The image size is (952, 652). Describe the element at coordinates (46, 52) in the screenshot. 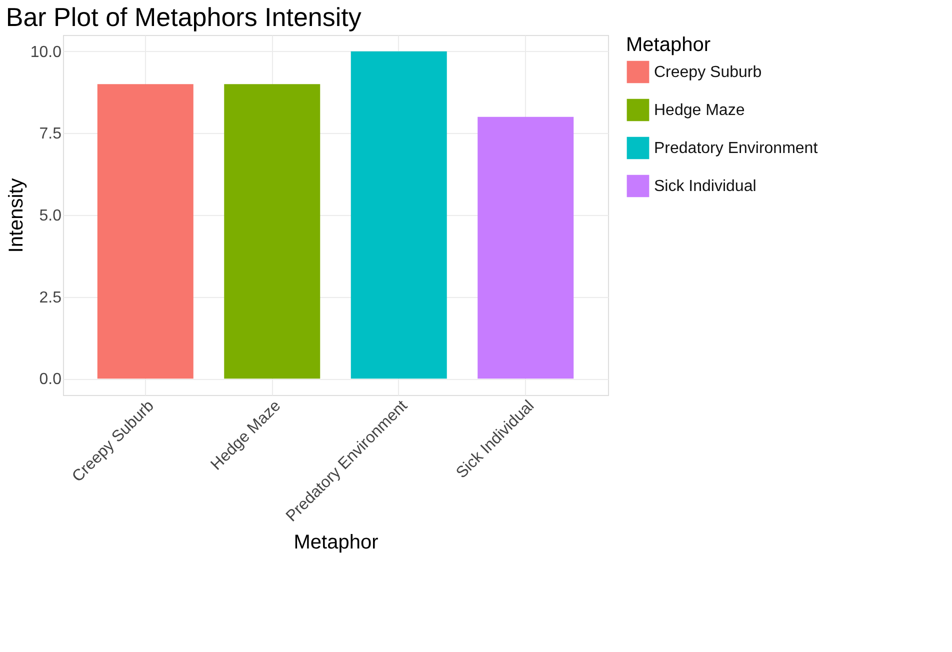

I see `y-tick-label: 10.0` at that location.